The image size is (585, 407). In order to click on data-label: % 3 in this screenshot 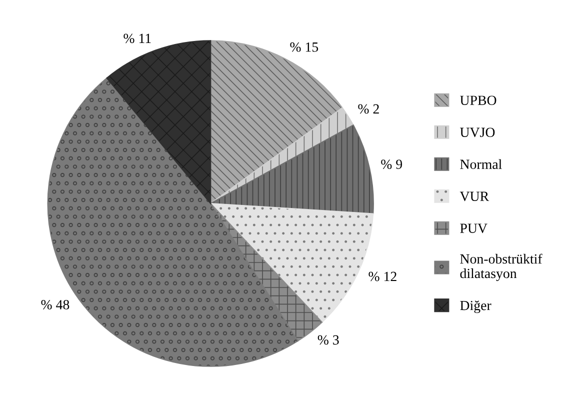, I will do `click(328, 340)`.